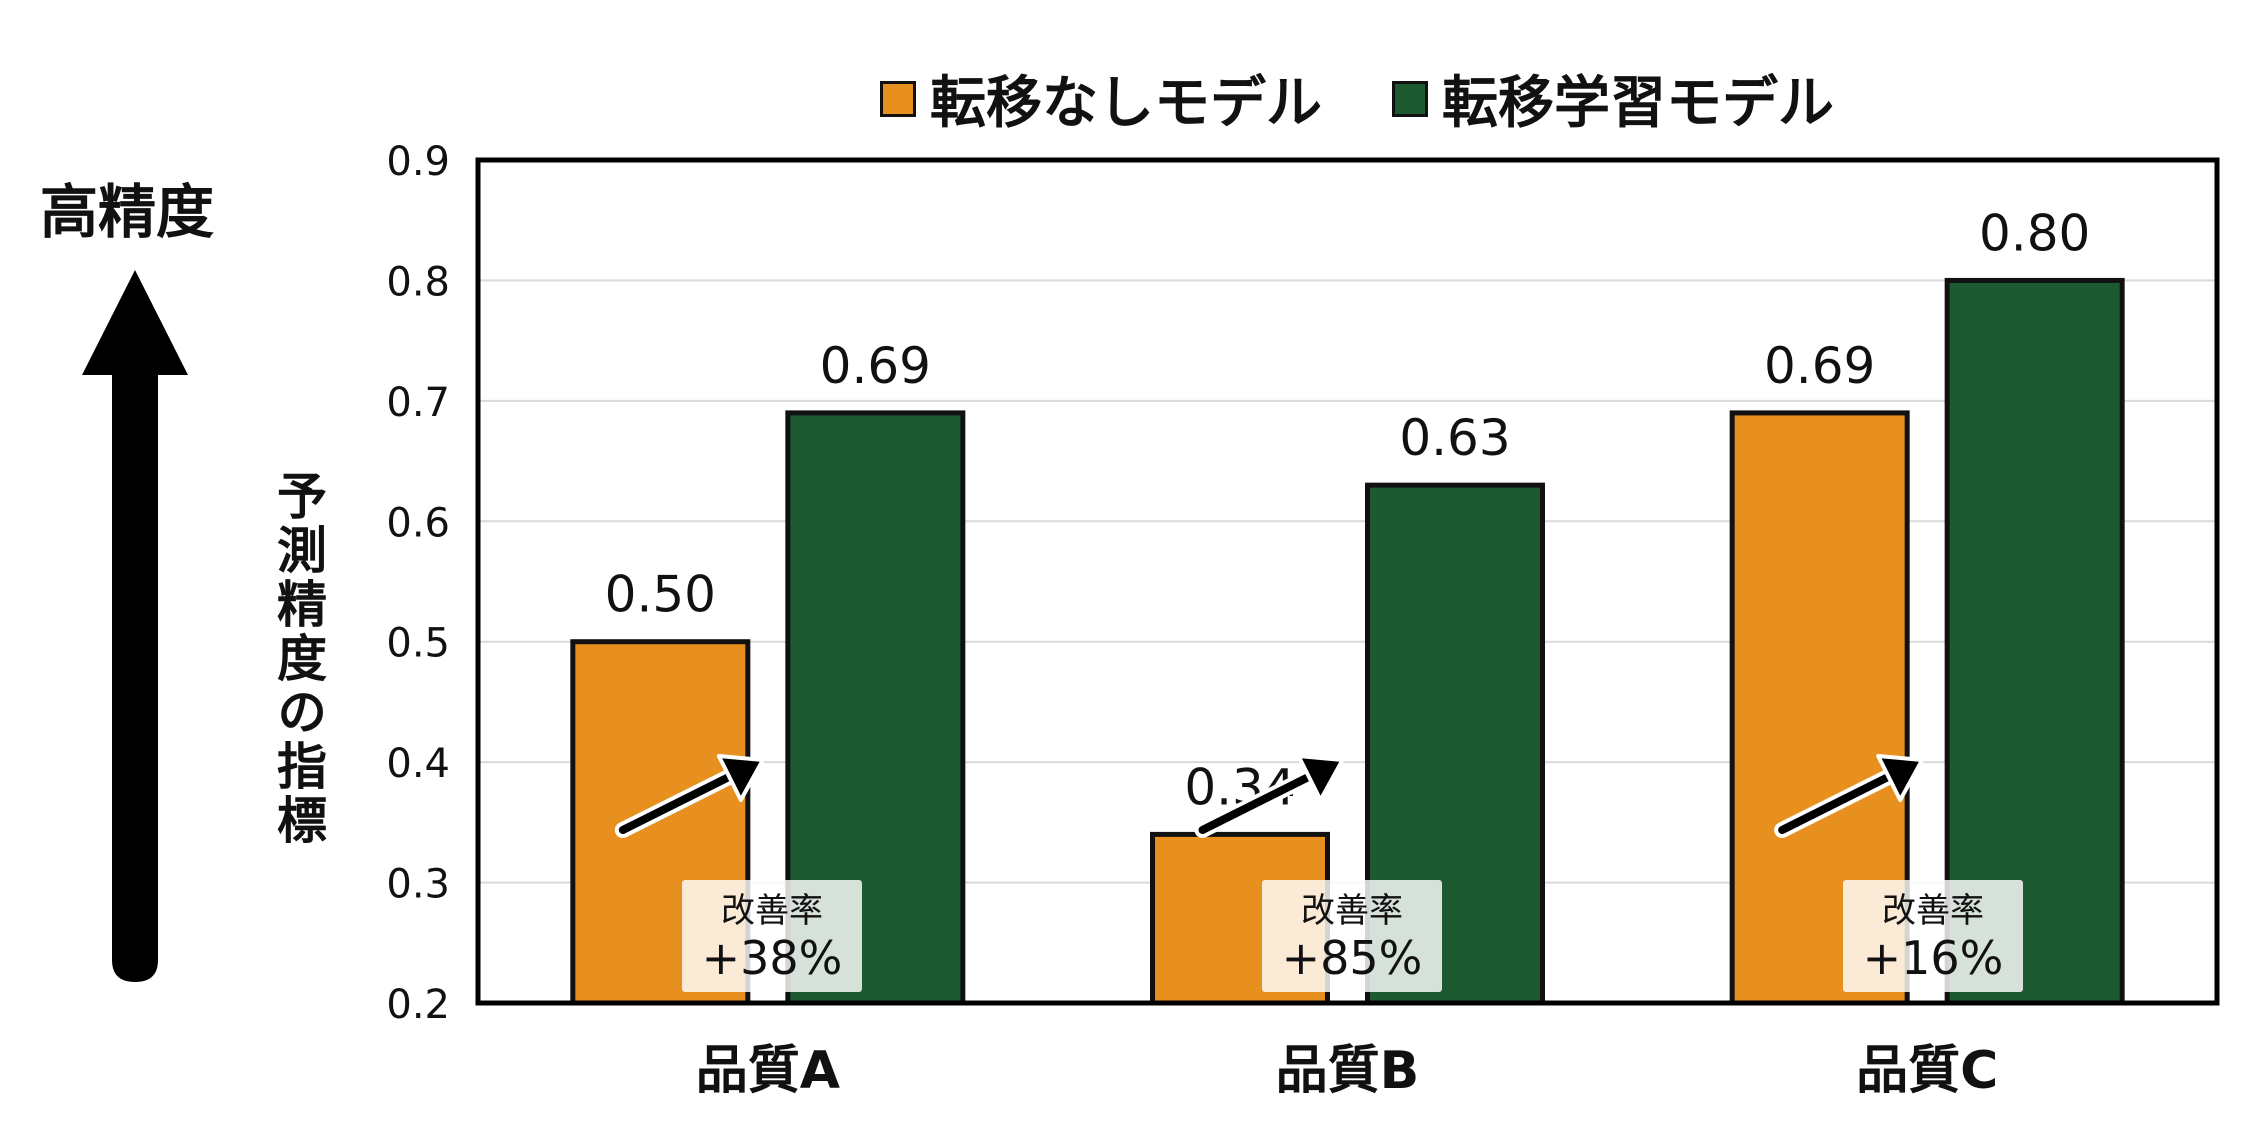 The width and height of the screenshot is (2263, 1135). I want to click on y-tick-label: 0.8, so click(418, 282).